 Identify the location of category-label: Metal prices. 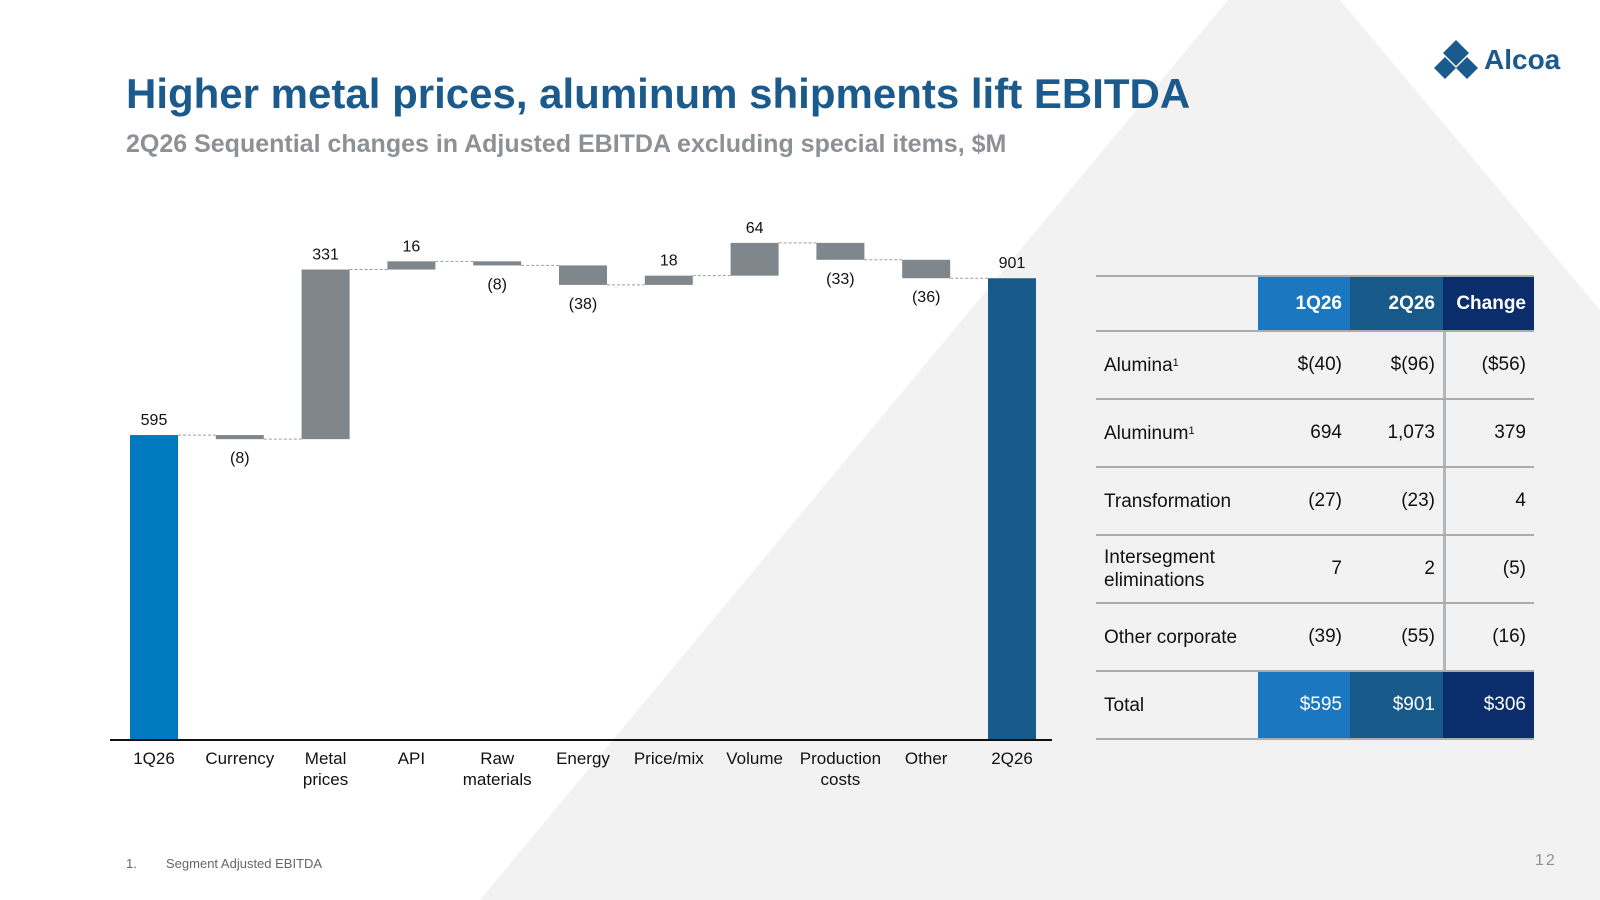
(325, 769).